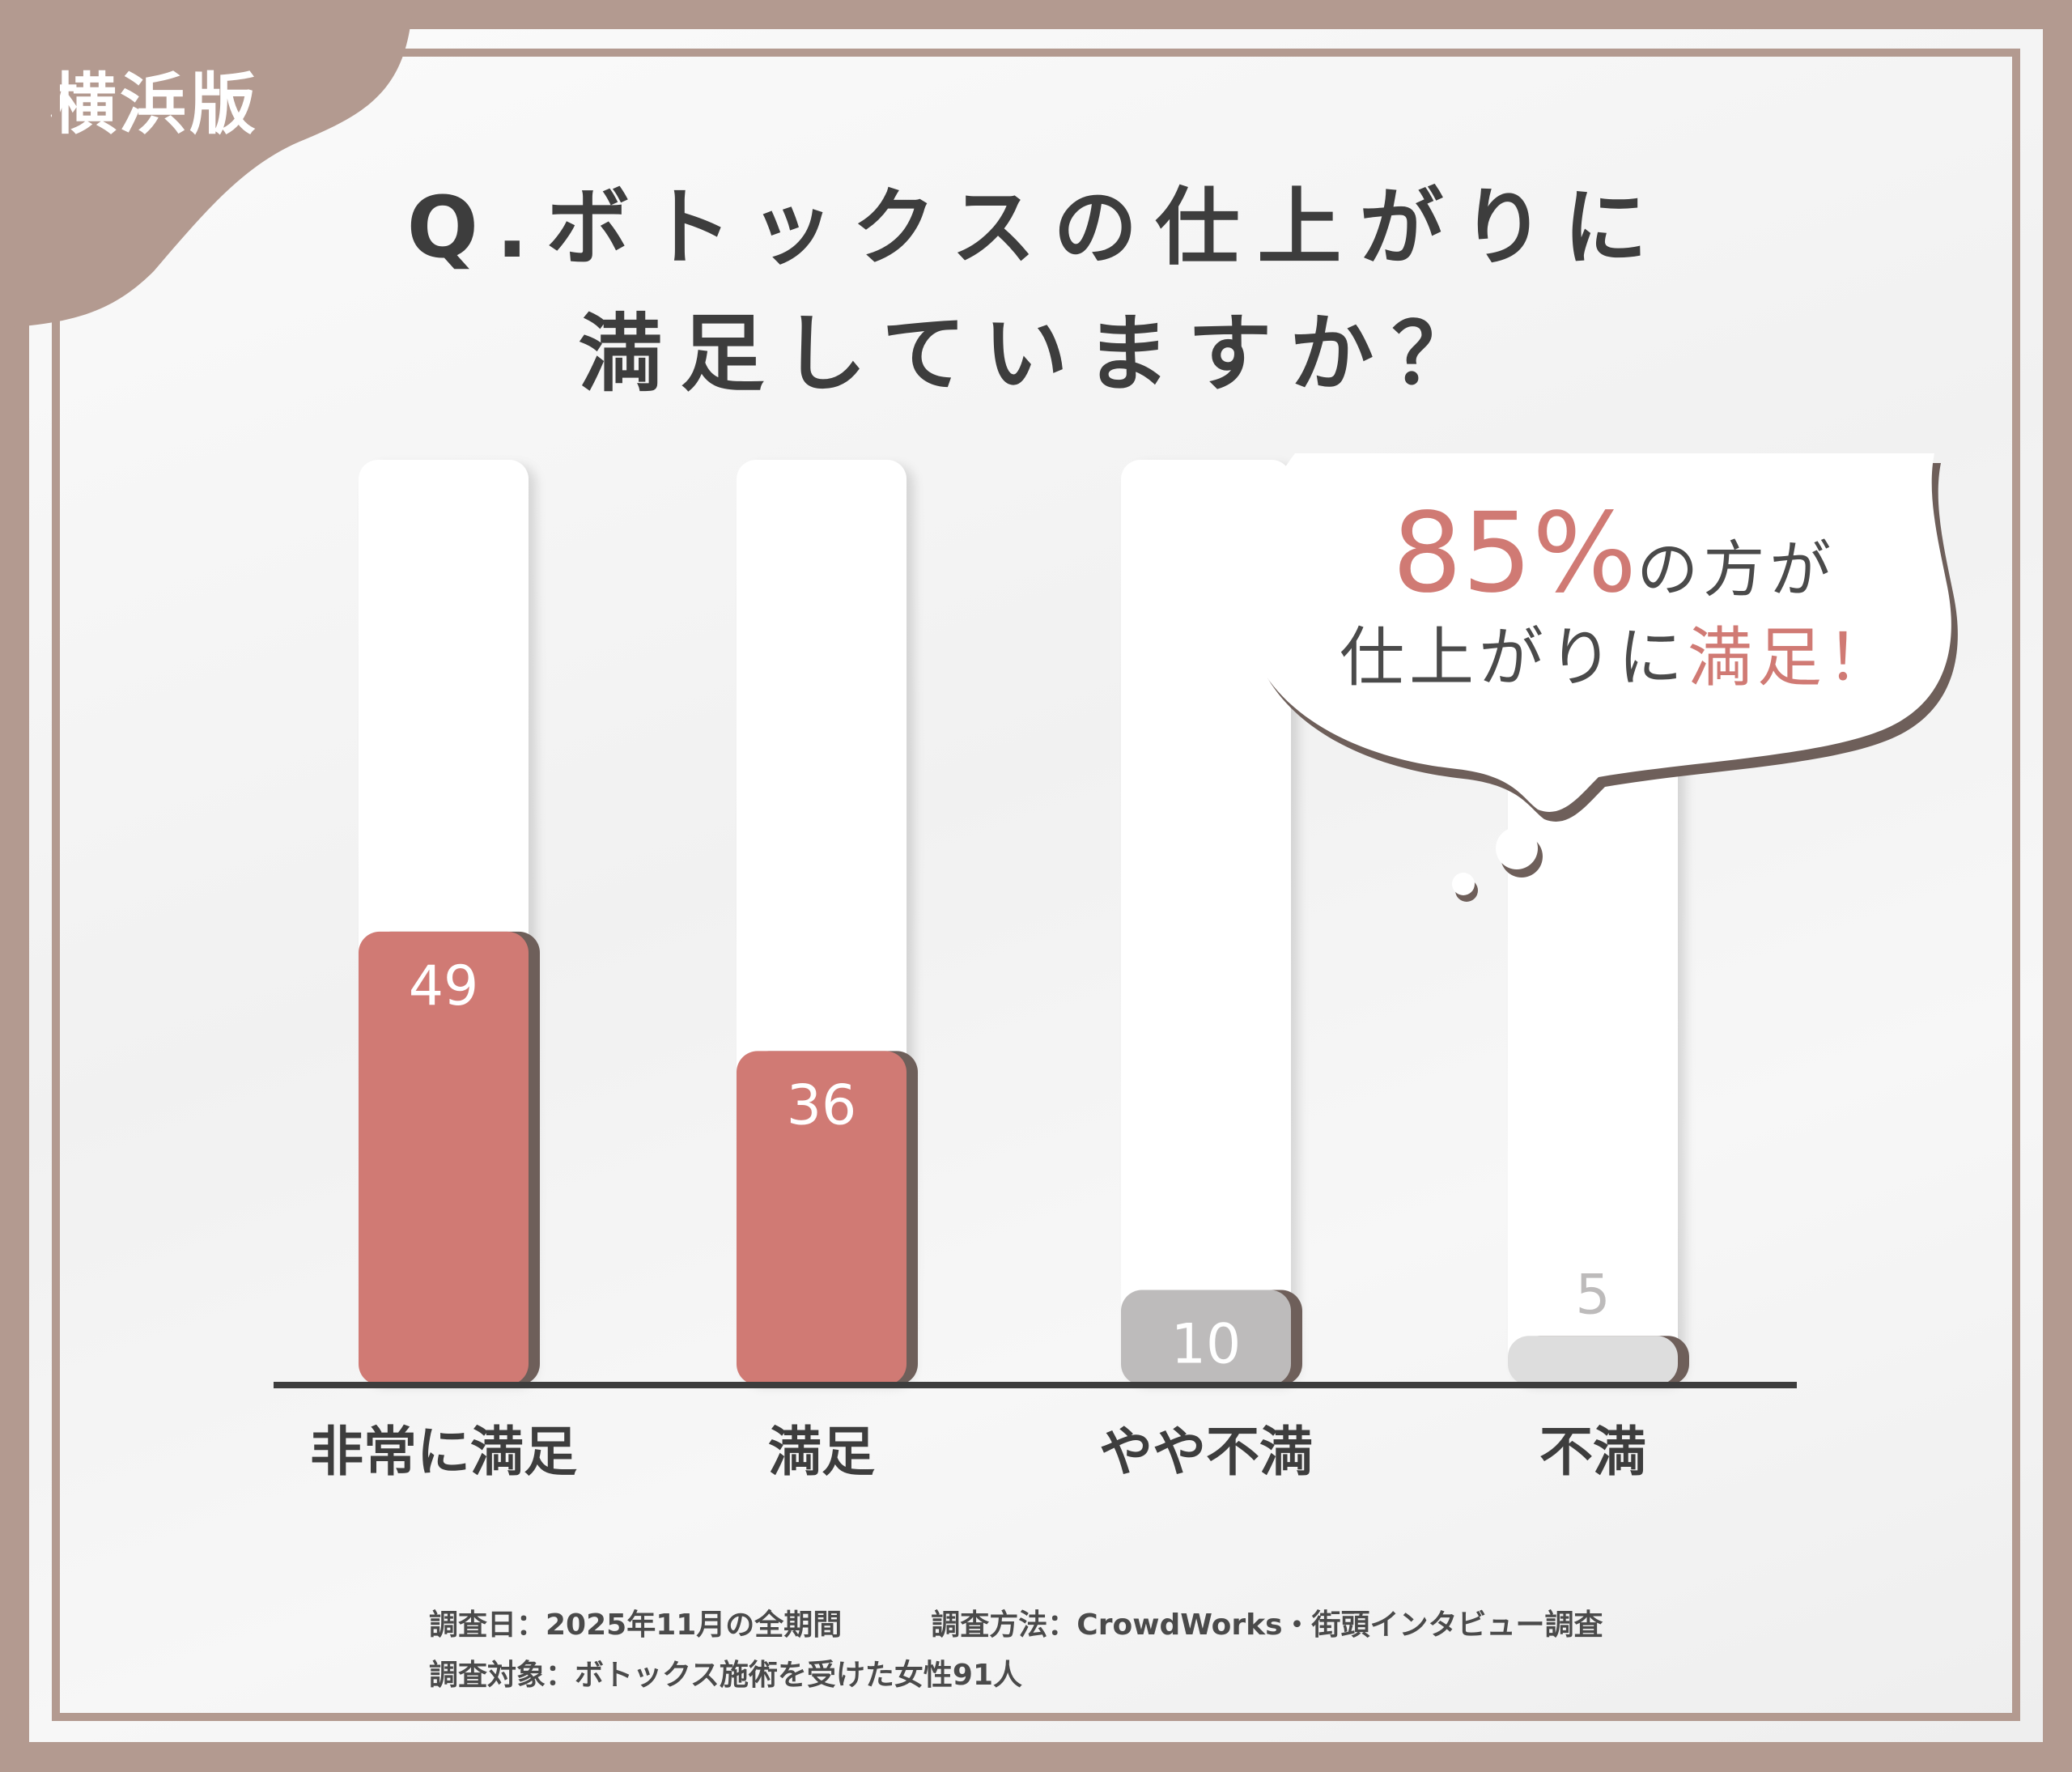  Describe the element at coordinates (726, 1676) in the screenshot. I see `survey-target-note: 調査対象：ボトックス施術を受けた女性91人` at that location.